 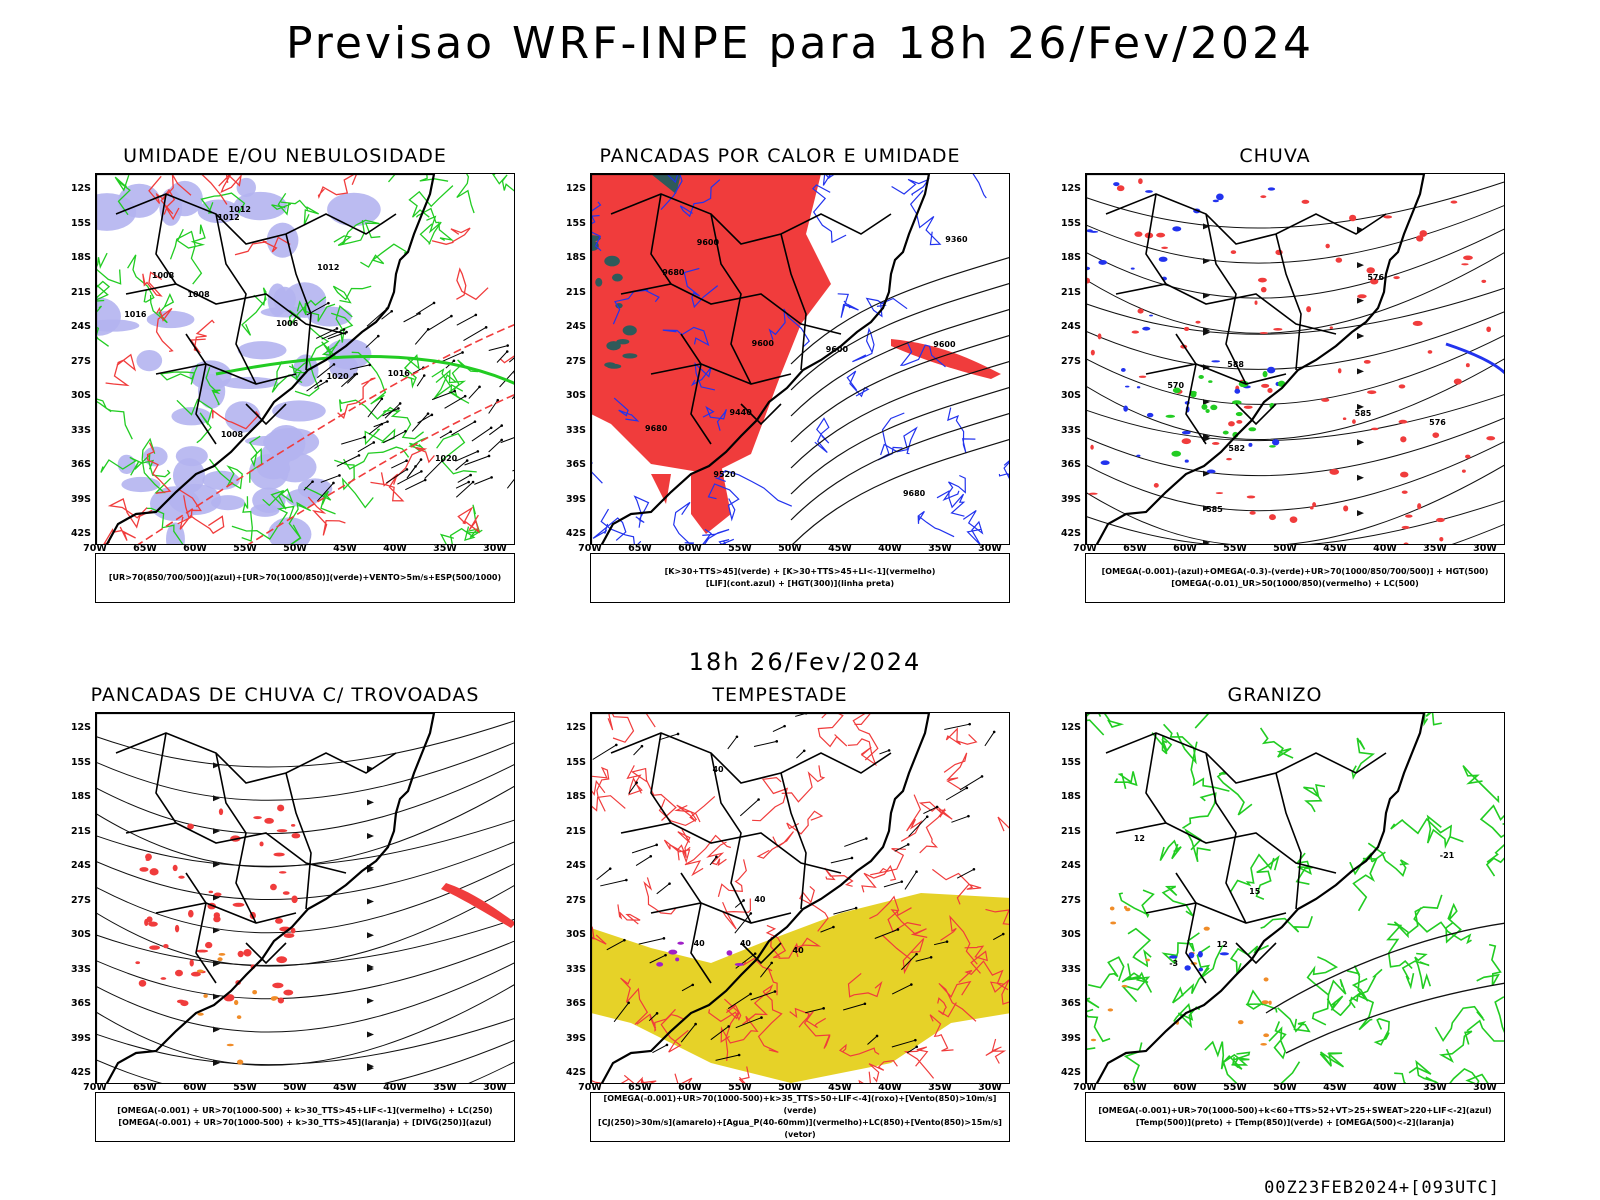 What do you see at coordinates (805, 662) in the screenshot?
I see `forecast-time-label: 18h 26/Fev/2024` at bounding box center [805, 662].